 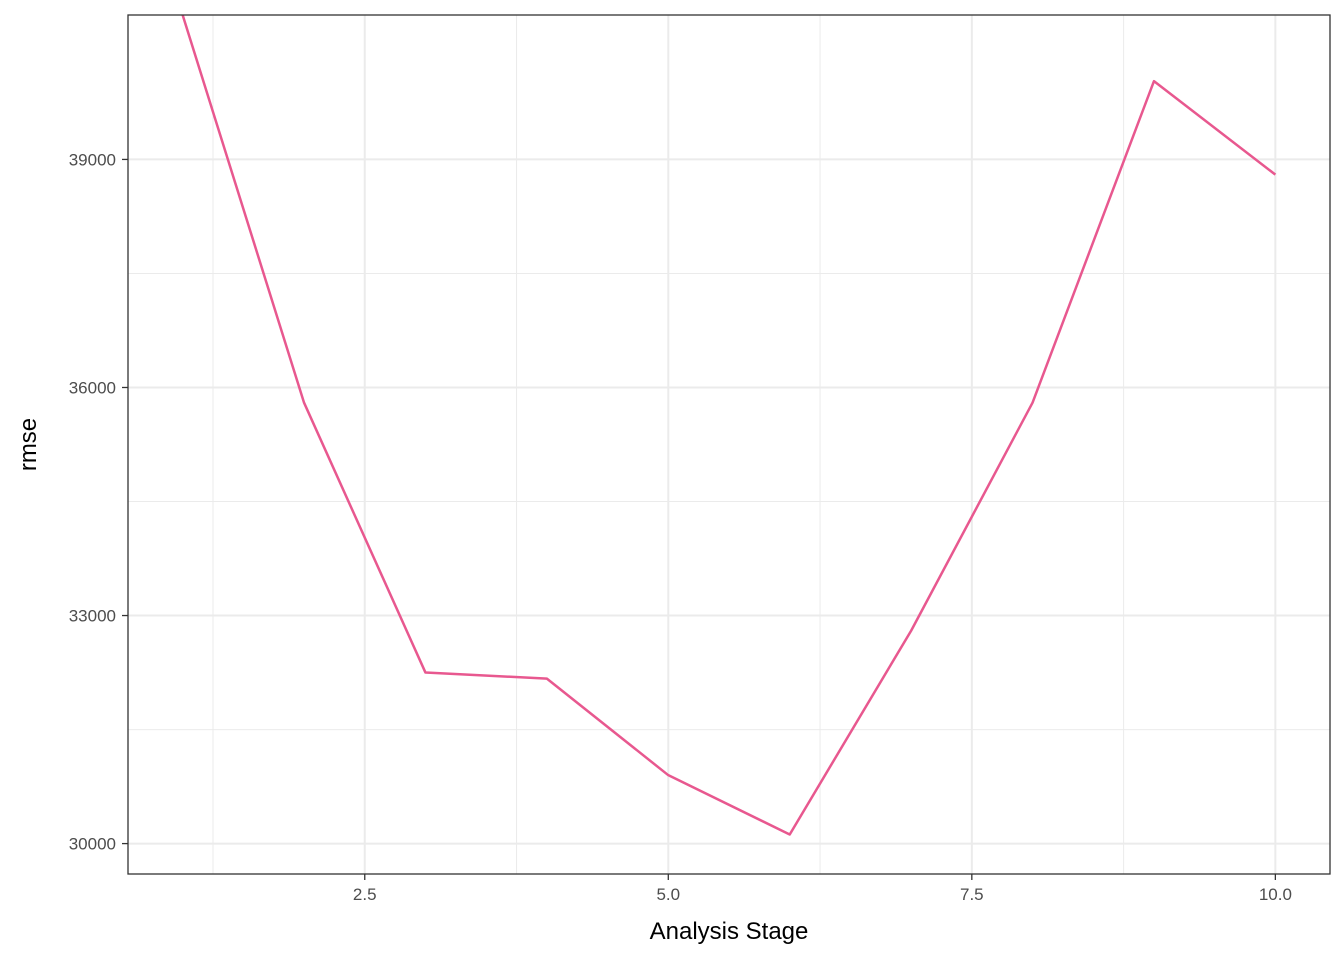 I want to click on y-tick-label: 36000, so click(x=92, y=387).